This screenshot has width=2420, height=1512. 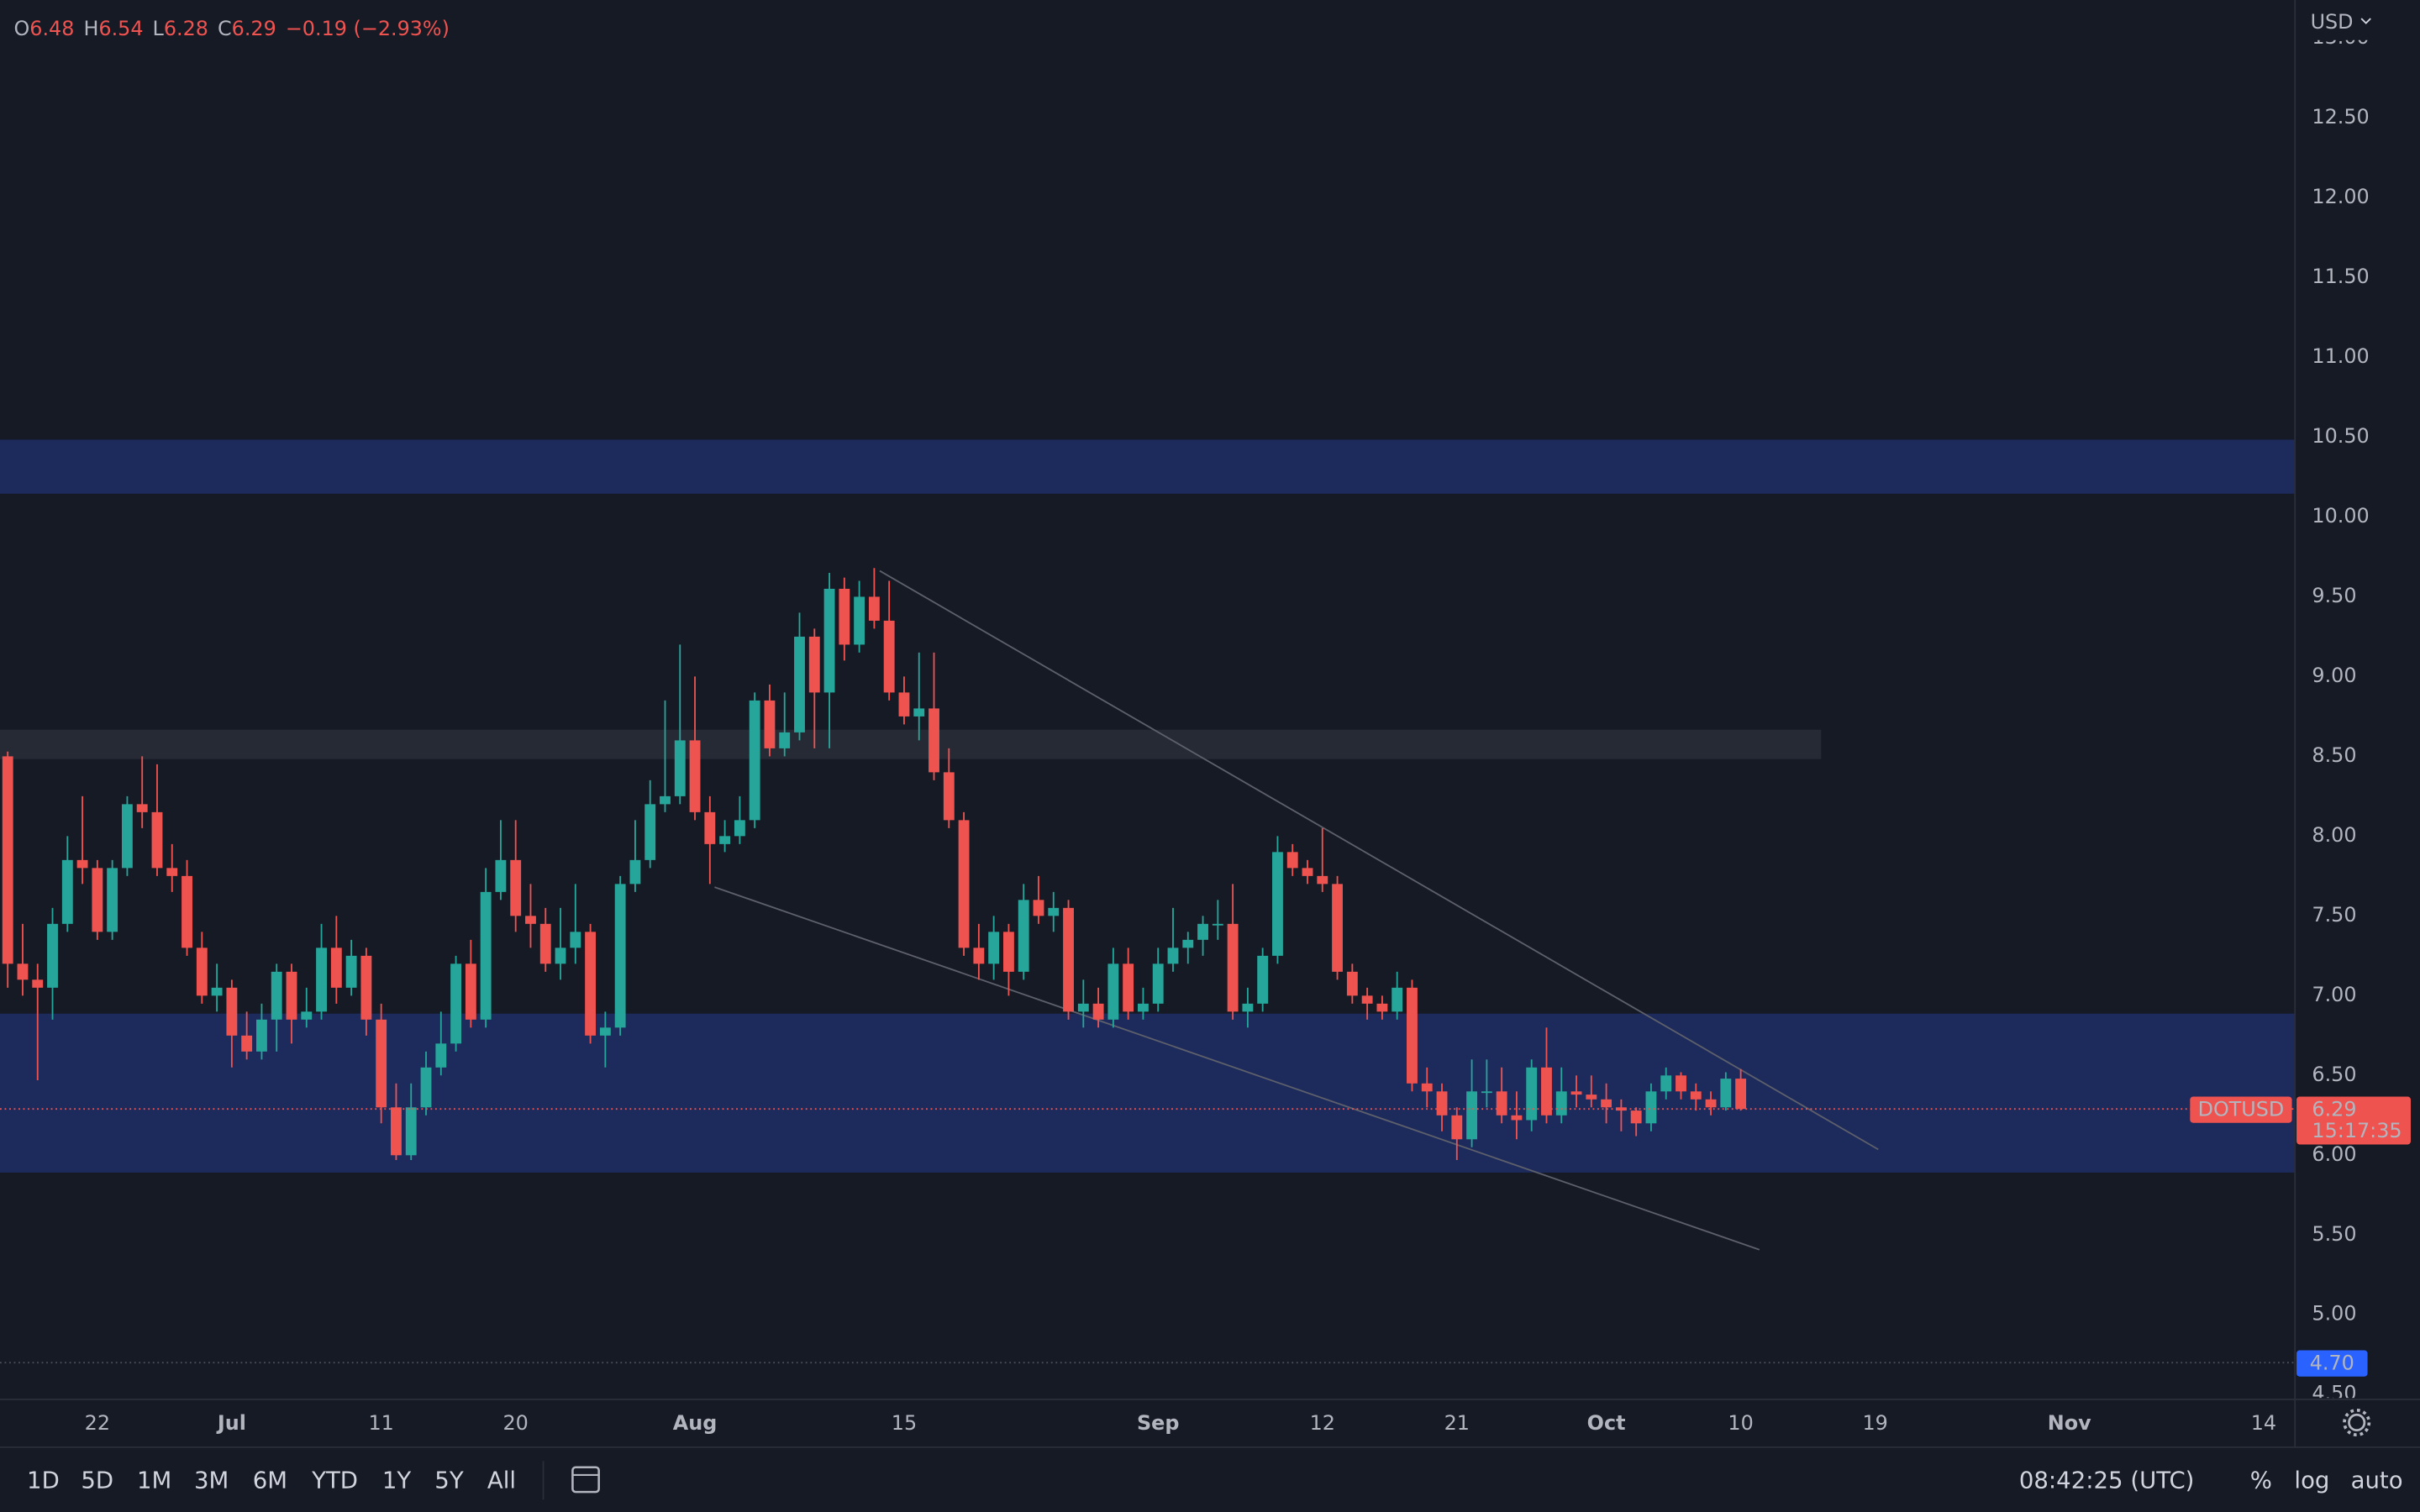 What do you see at coordinates (2357, 1422) in the screenshot?
I see `settings-icon` at bounding box center [2357, 1422].